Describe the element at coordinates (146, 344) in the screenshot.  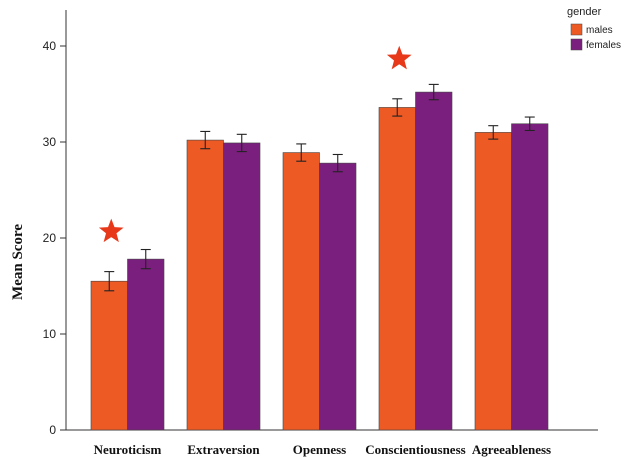
I see `bar-females-neuroticism` at that location.